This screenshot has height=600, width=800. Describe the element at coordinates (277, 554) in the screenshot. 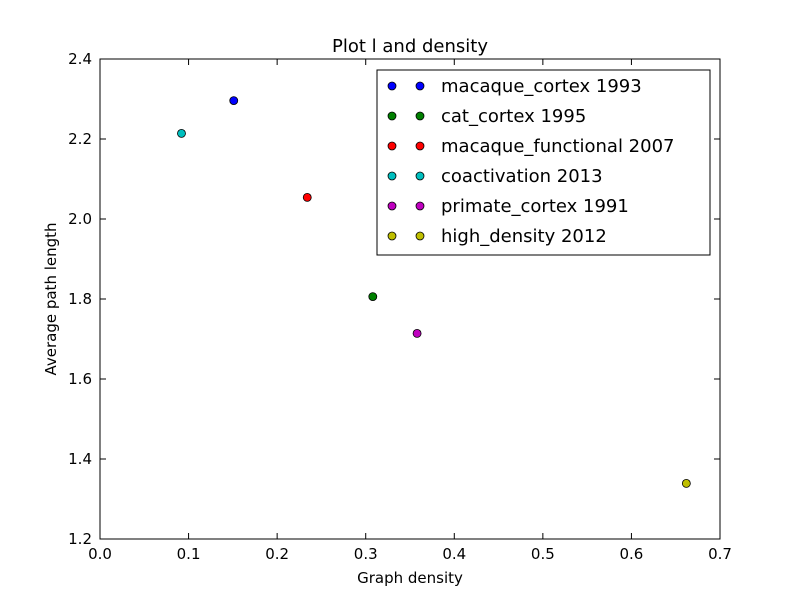

I see `x-tick-label: 0.2` at that location.